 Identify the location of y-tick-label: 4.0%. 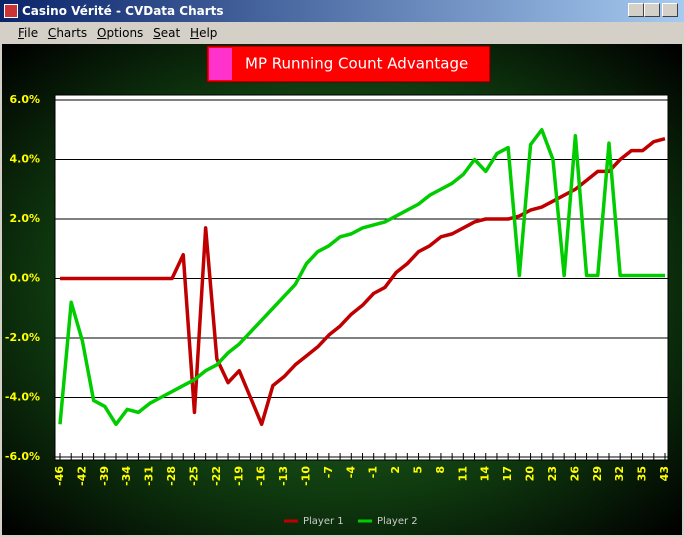
(24, 159).